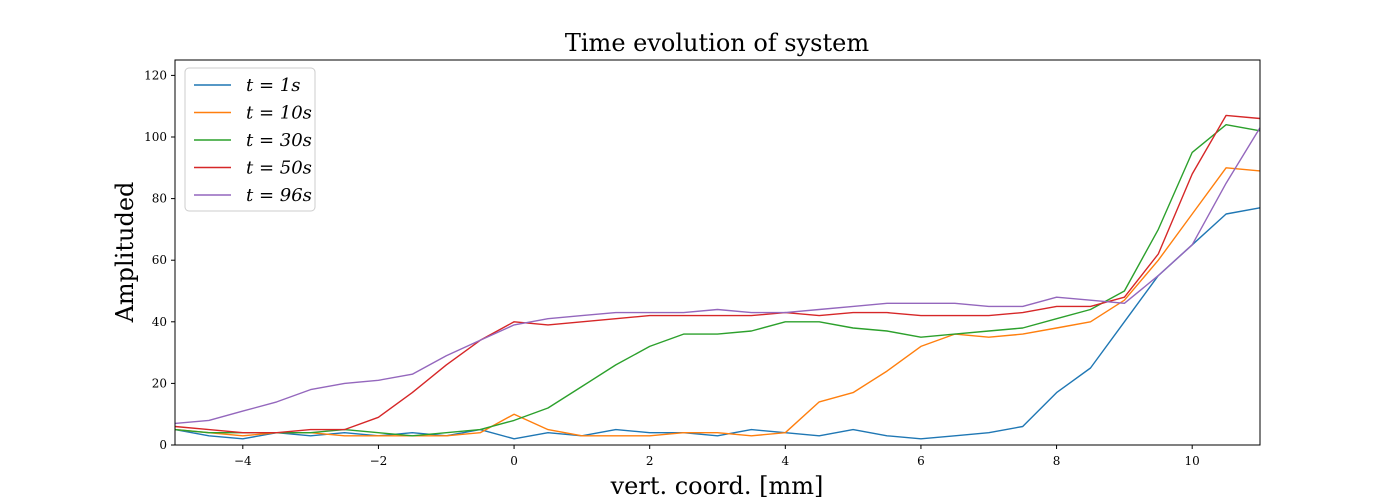 This screenshot has width=1400, height=500. Describe the element at coordinates (650, 461) in the screenshot. I see `x-tick-label: 2` at that location.